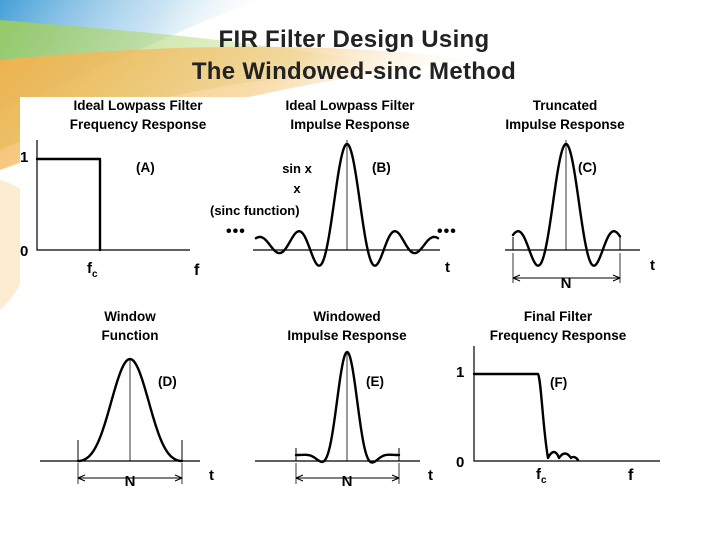  I want to click on panel-d-title-line-2: Function, so click(130, 335).